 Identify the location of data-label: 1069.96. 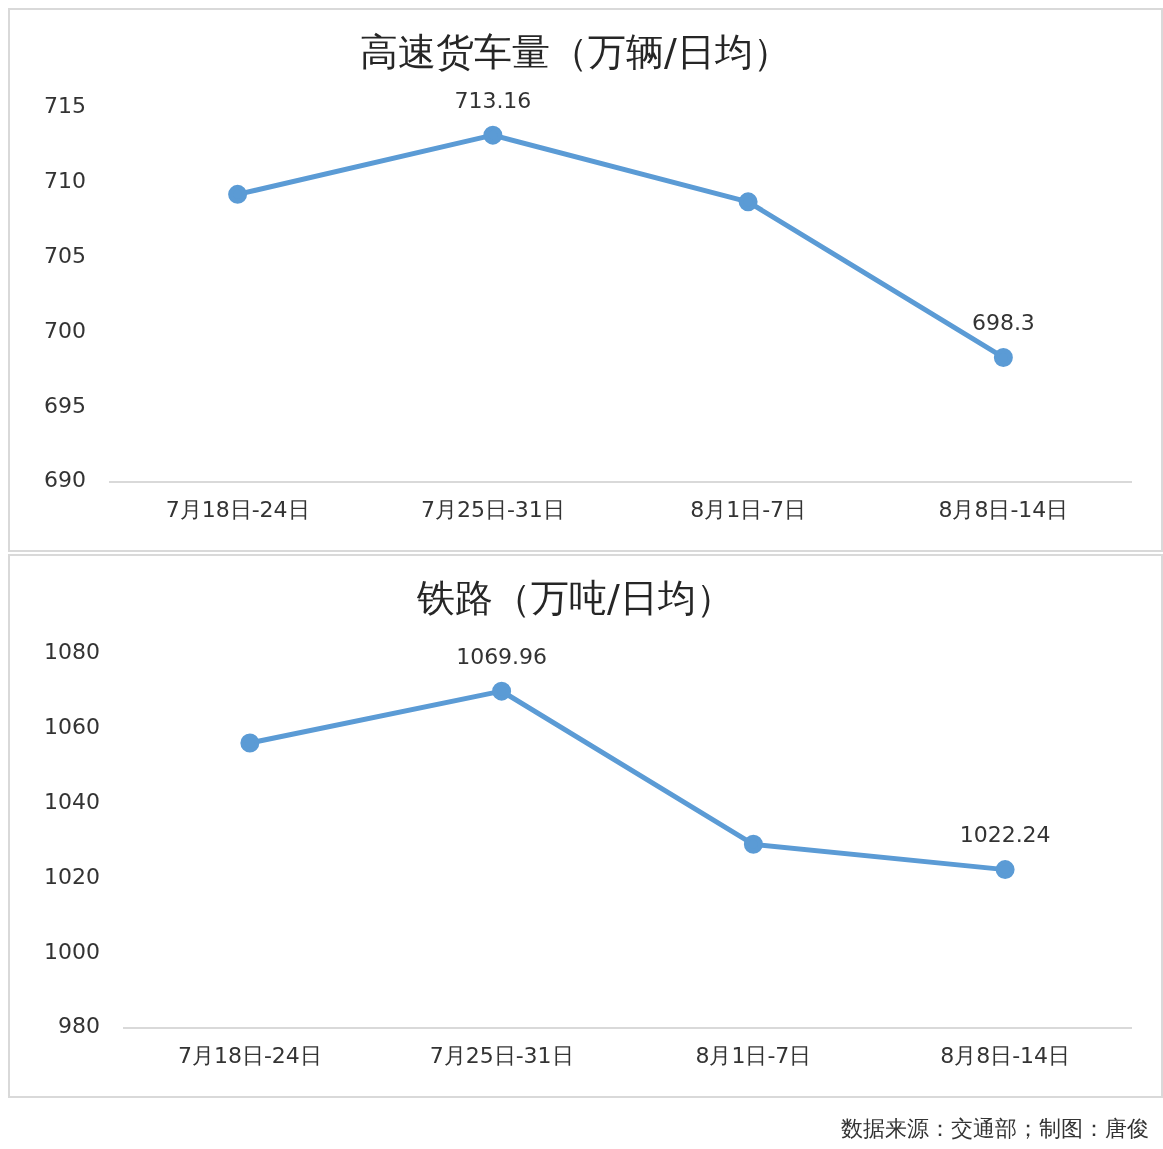
(502, 656).